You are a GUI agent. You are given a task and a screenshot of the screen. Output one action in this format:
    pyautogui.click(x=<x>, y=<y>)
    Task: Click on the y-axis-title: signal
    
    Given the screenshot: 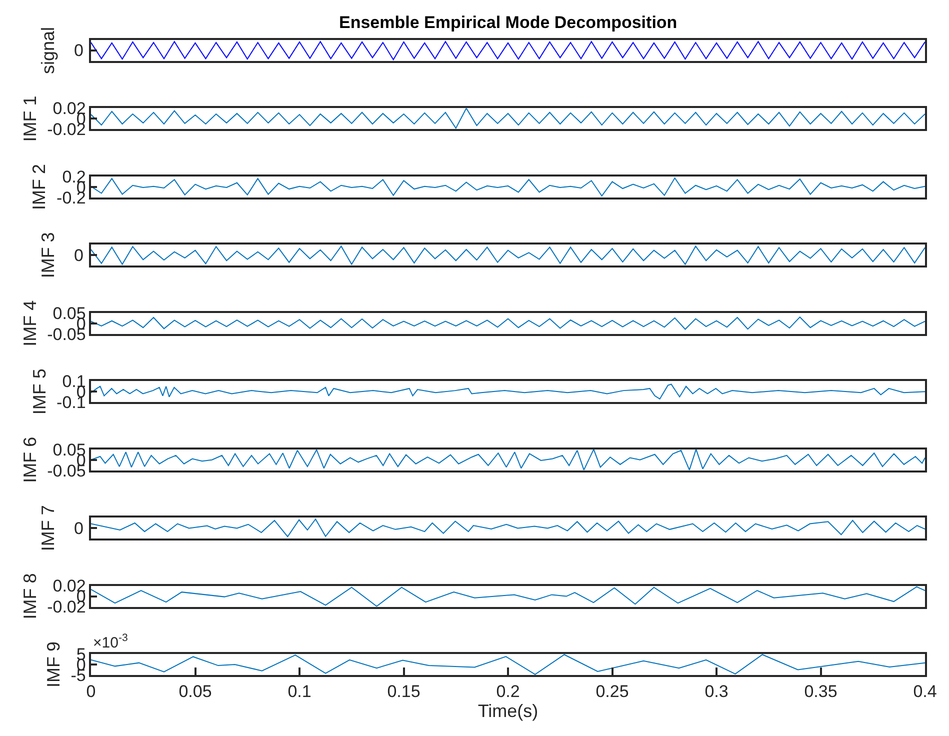 What is the action you would take?
    pyautogui.click(x=48, y=50)
    